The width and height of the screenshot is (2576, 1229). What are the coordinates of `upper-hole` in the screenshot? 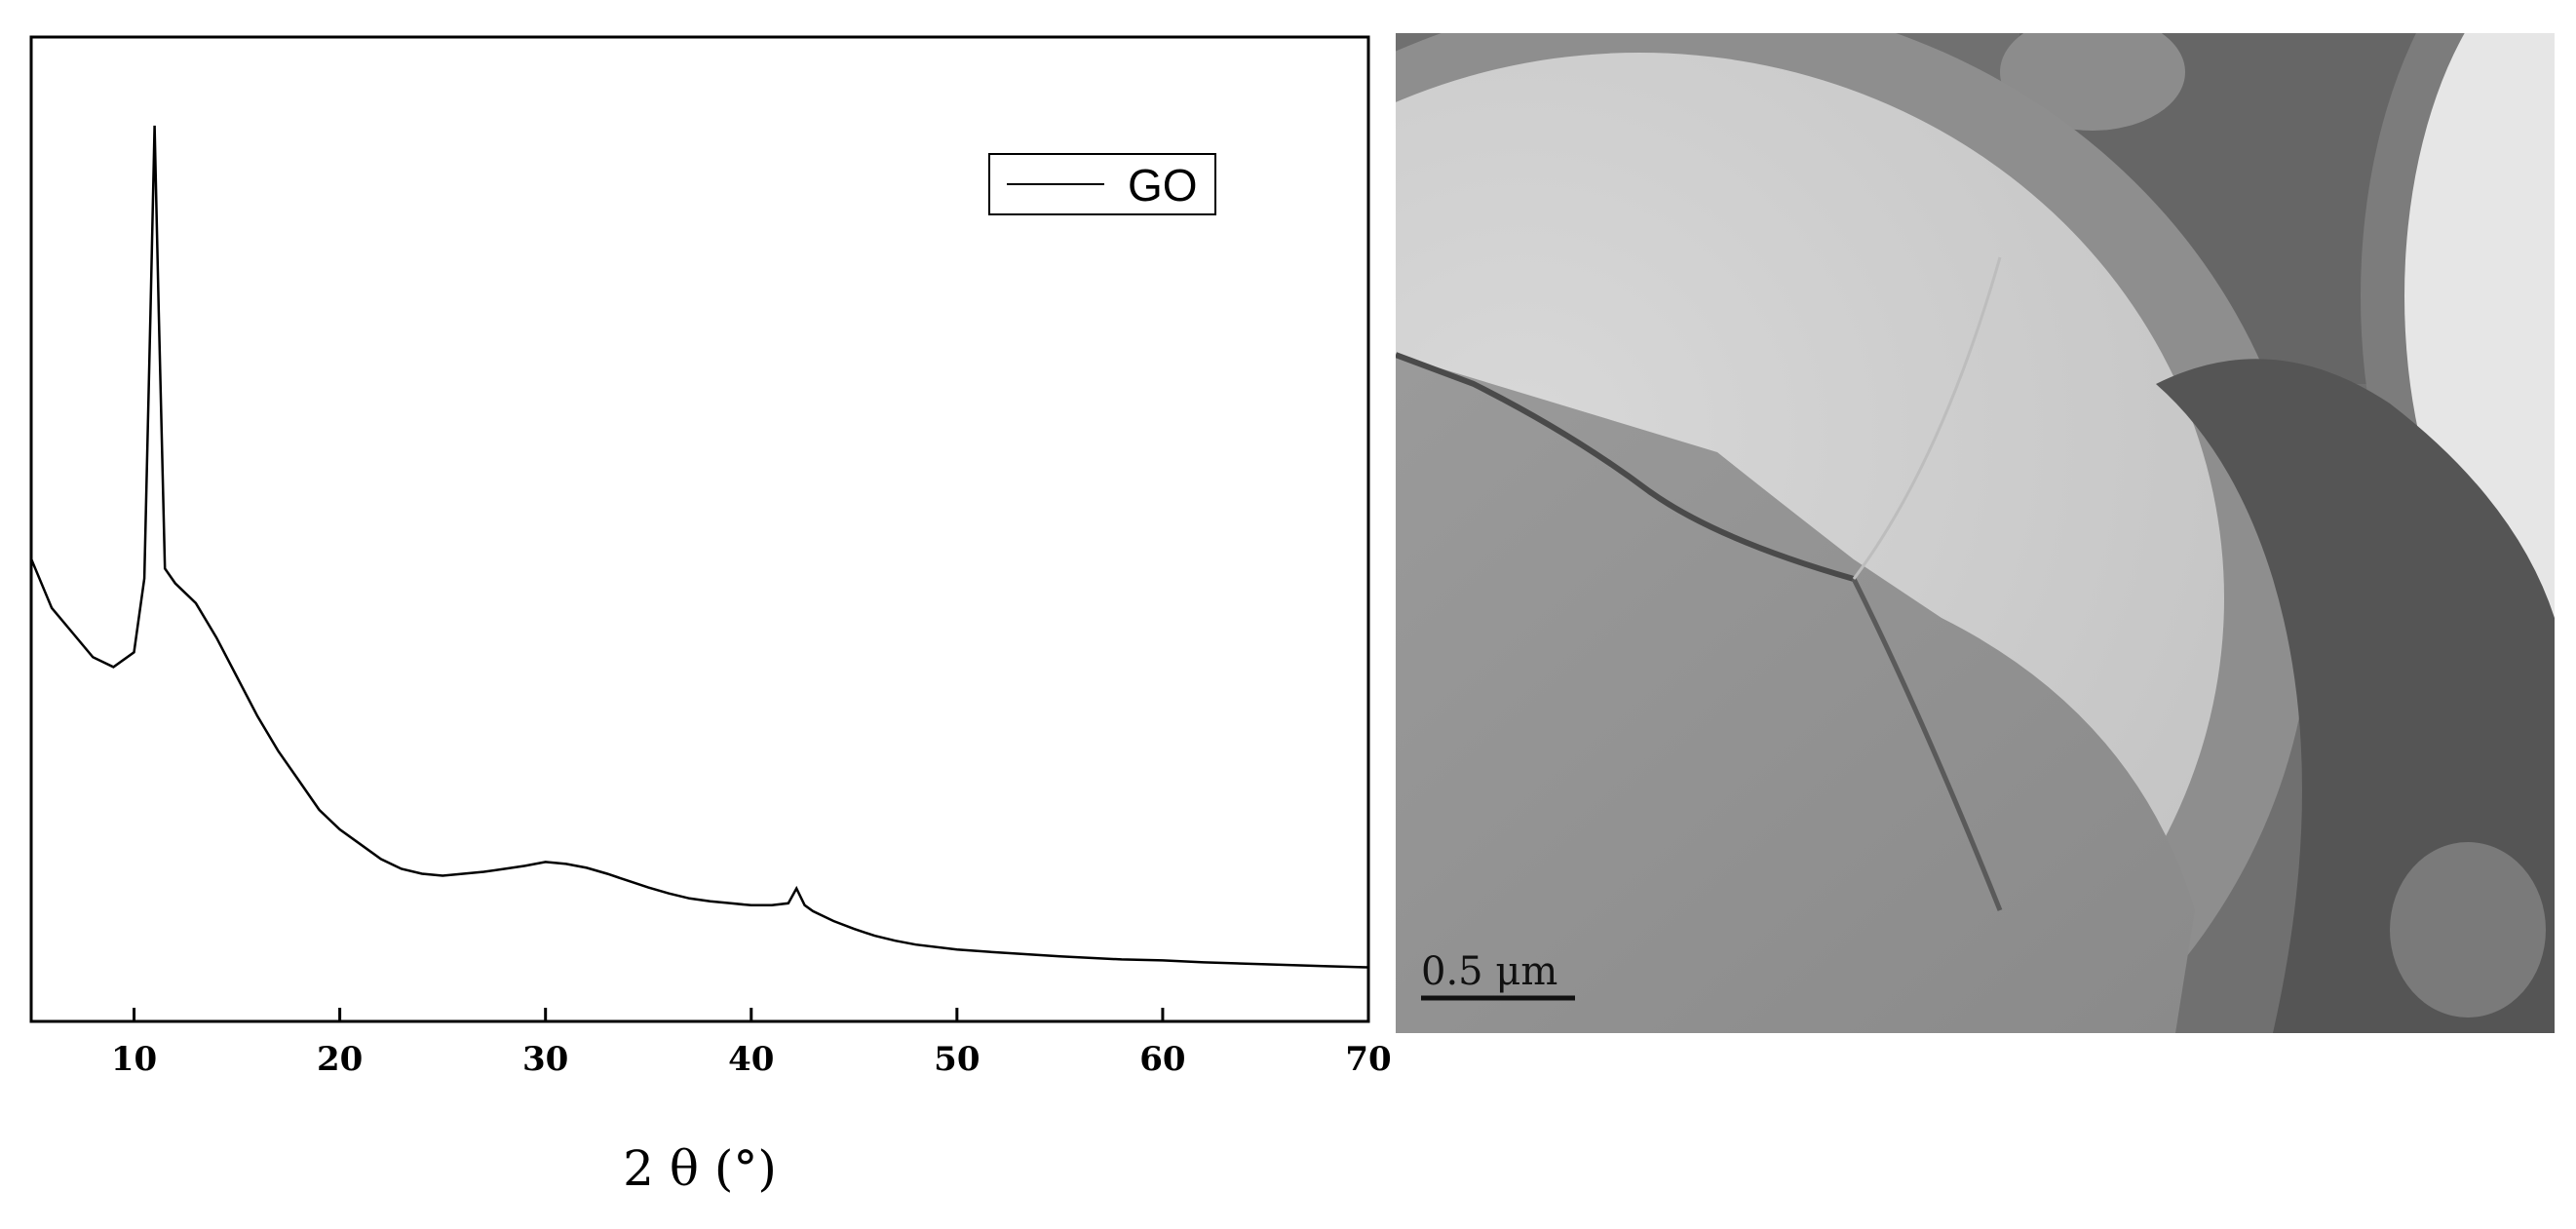 It's located at (2092, 72).